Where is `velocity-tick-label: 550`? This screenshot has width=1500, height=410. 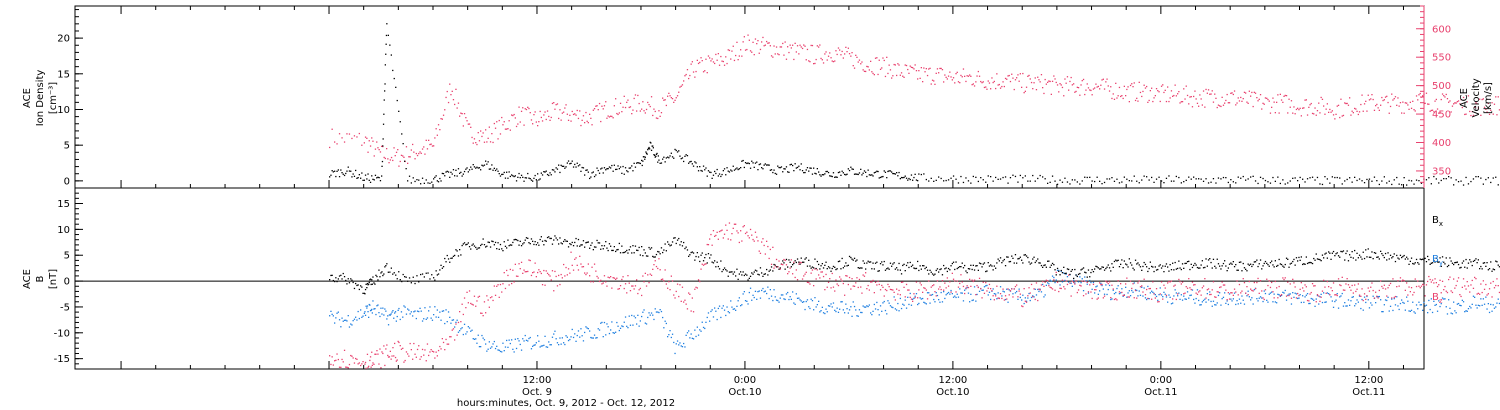 velocity-tick-label: 550 is located at coordinates (1441, 58).